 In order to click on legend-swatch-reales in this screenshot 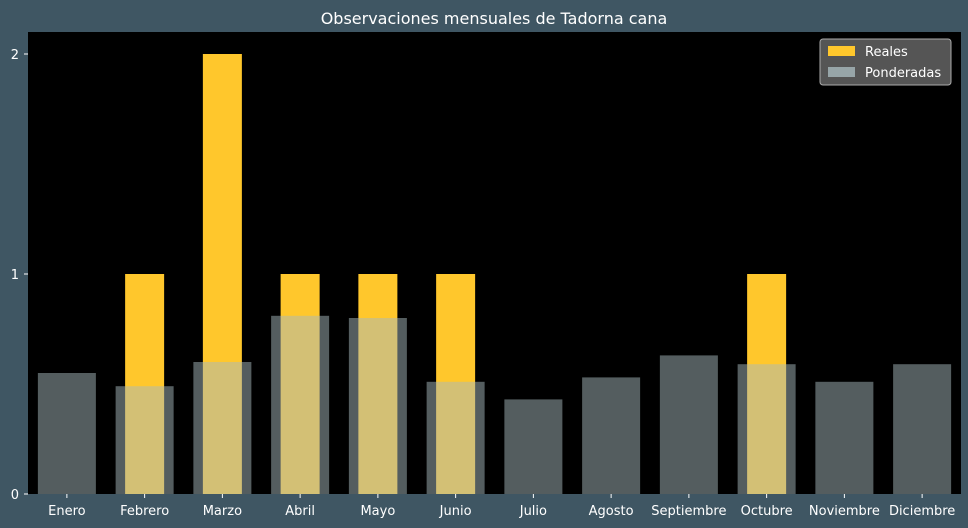, I will do `click(841, 51)`.